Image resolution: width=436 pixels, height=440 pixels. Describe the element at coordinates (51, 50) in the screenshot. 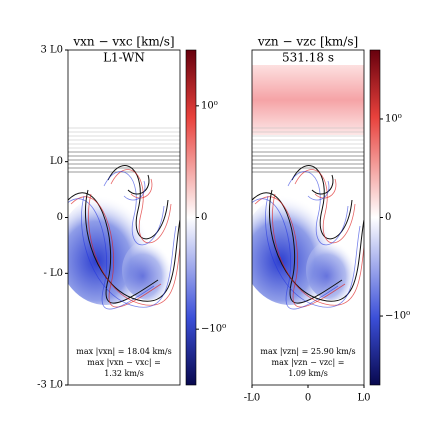

I see `y-tick-label: 3 L0` at that location.